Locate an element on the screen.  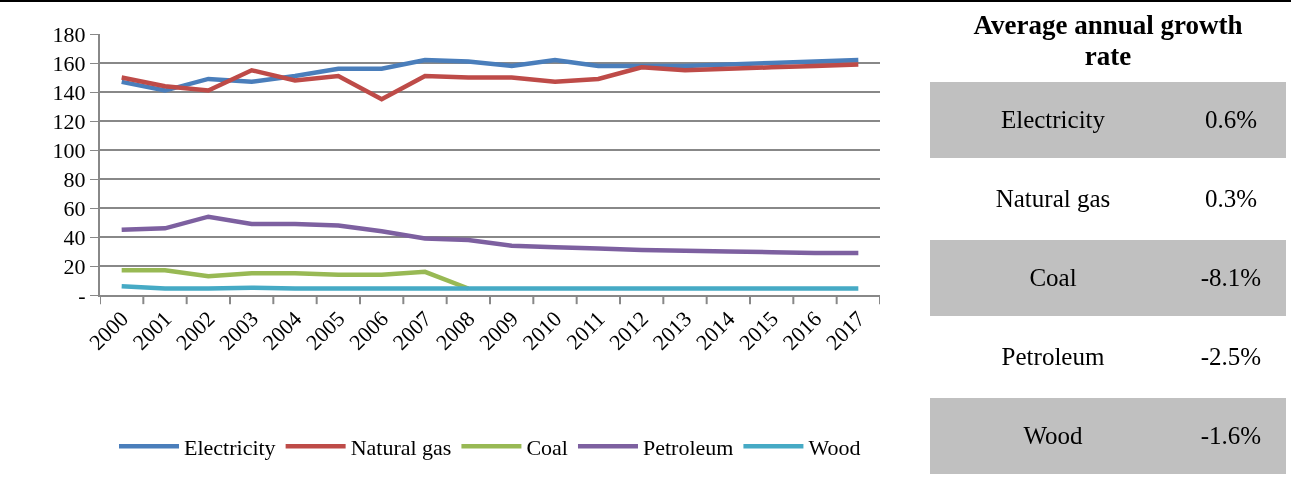
category-label: Natural gas is located at coordinates (1053, 199).